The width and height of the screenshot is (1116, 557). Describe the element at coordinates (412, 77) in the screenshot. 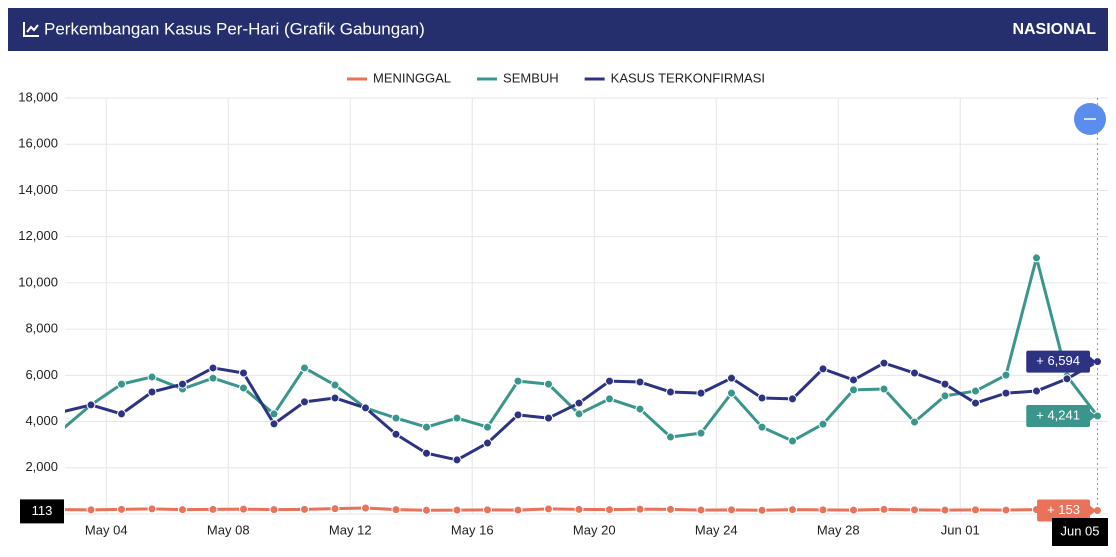

I see `legend-label: MENINGGAL` at that location.